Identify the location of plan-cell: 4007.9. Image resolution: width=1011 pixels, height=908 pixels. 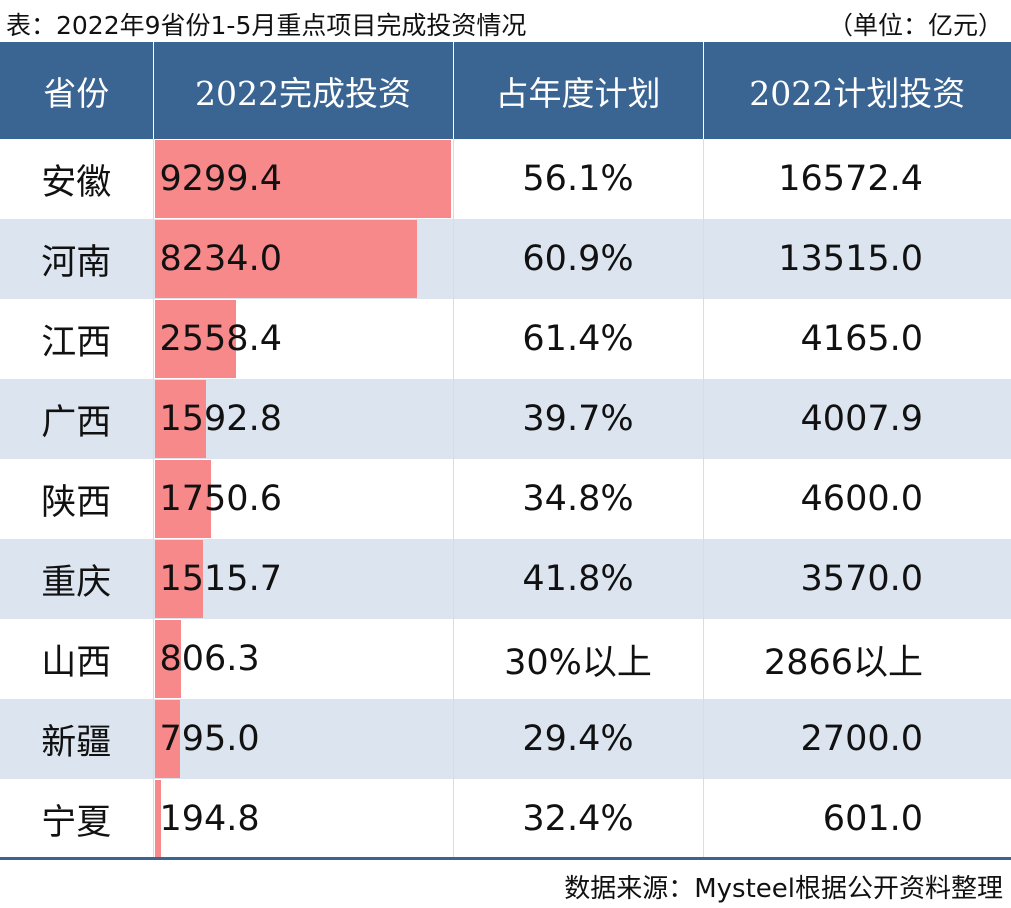
(856, 419).